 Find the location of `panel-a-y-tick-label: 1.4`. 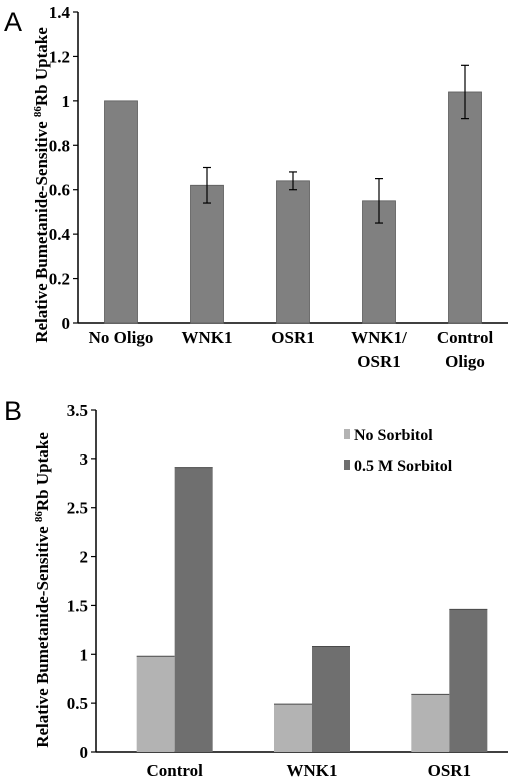

panel-a-y-tick-label: 1.4 is located at coordinates (60, 12).